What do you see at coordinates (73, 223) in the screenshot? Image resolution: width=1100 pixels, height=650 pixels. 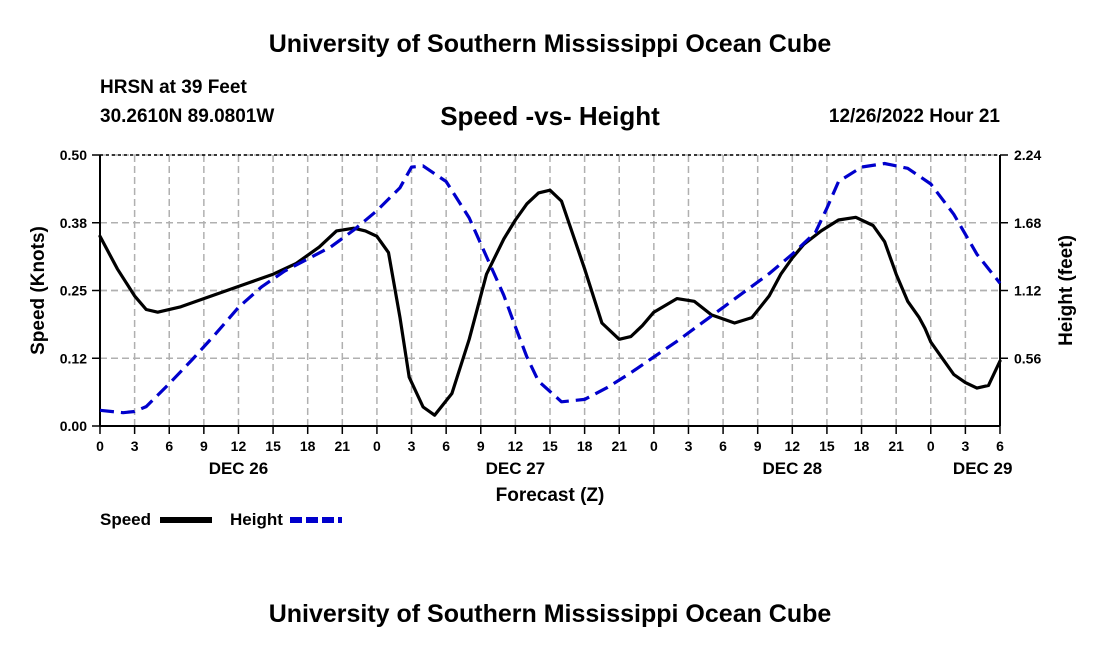 I see `y-tick-label: 0.38` at bounding box center [73, 223].